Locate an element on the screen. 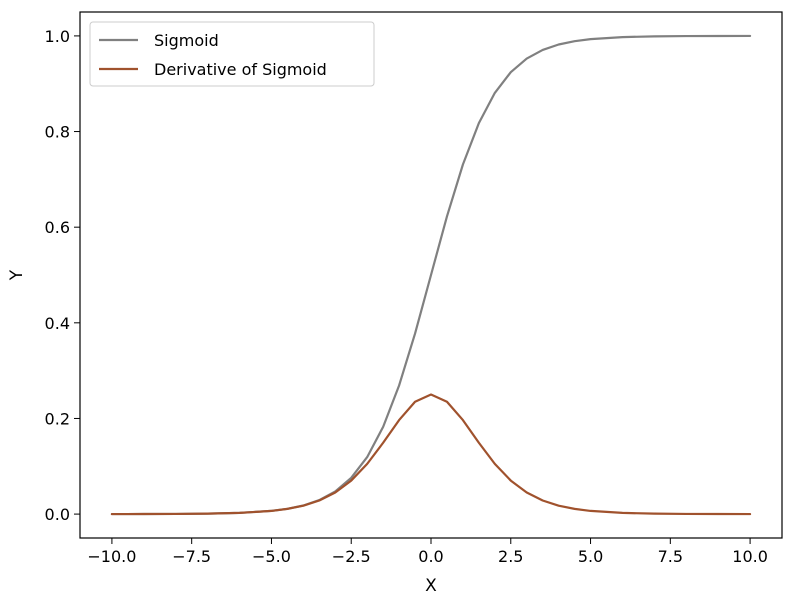 The width and height of the screenshot is (800, 599). y-tick-label: 0.2 is located at coordinates (57, 418).